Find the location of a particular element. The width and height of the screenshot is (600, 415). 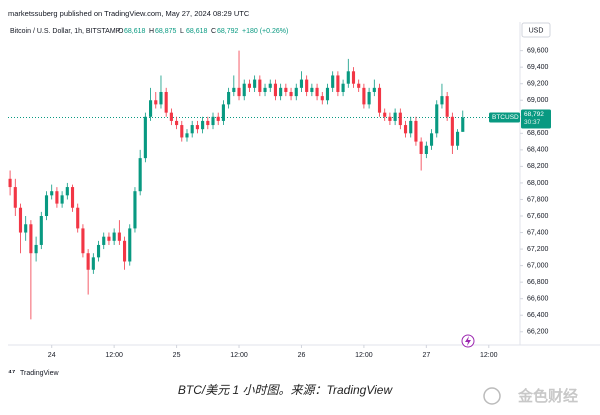

currency: USD is located at coordinates (536, 30).